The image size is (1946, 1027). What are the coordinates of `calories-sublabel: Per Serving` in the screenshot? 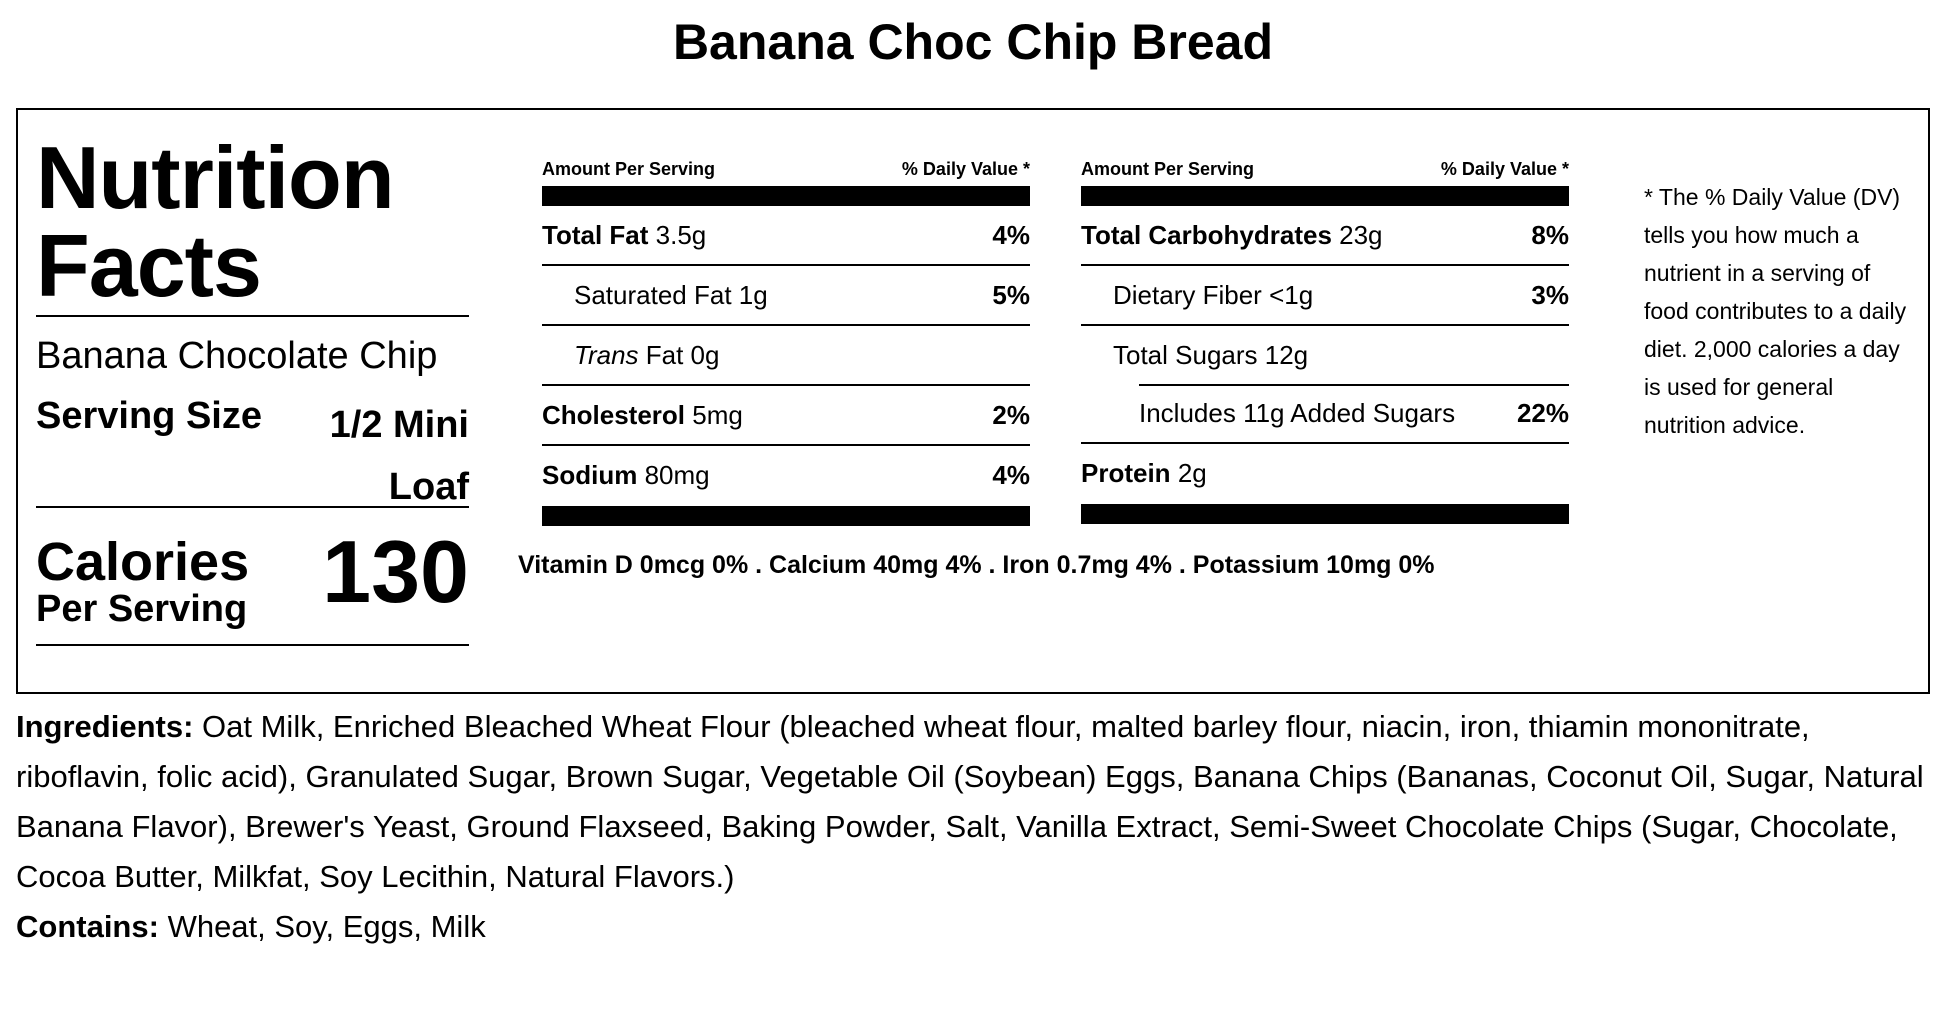 It's located at (142, 609).